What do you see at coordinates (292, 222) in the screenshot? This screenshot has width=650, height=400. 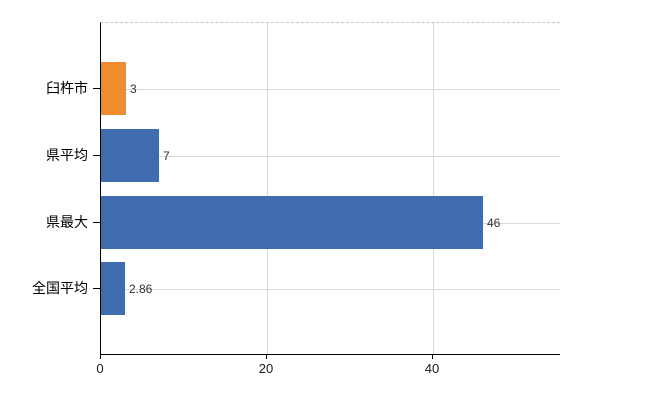 I see `bar-県最大` at bounding box center [292, 222].